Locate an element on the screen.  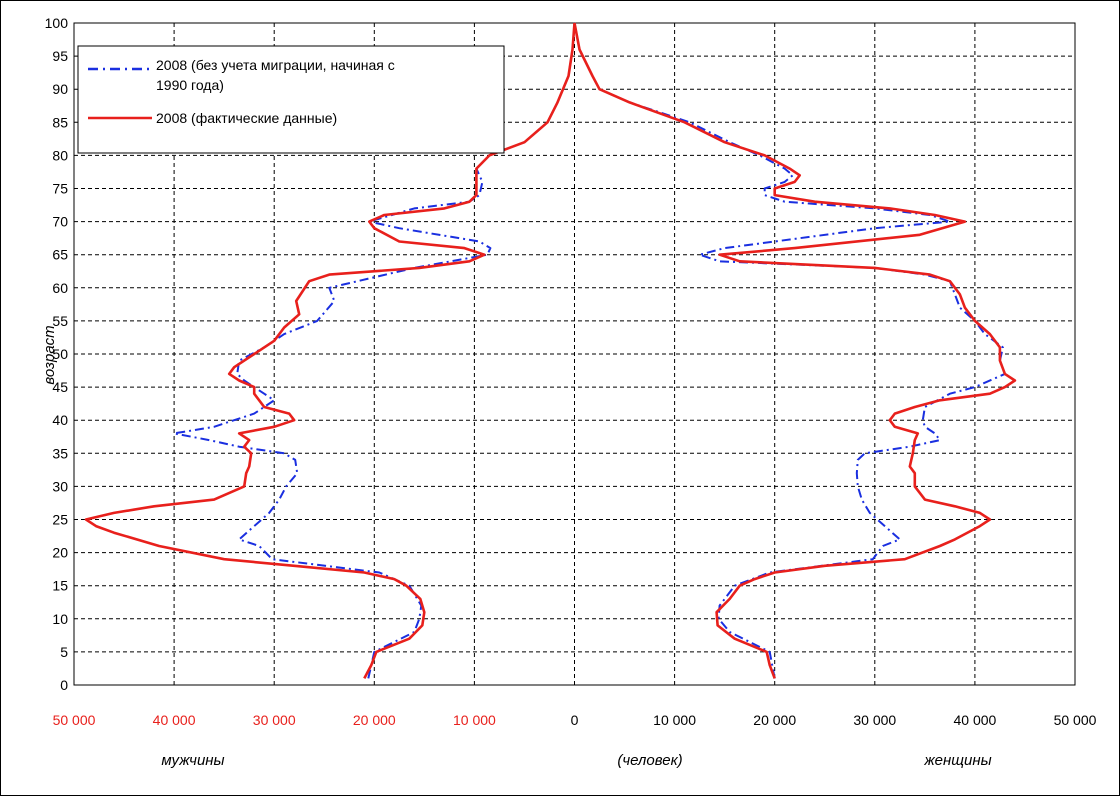
y-tick-label: 80 is located at coordinates (60, 155).